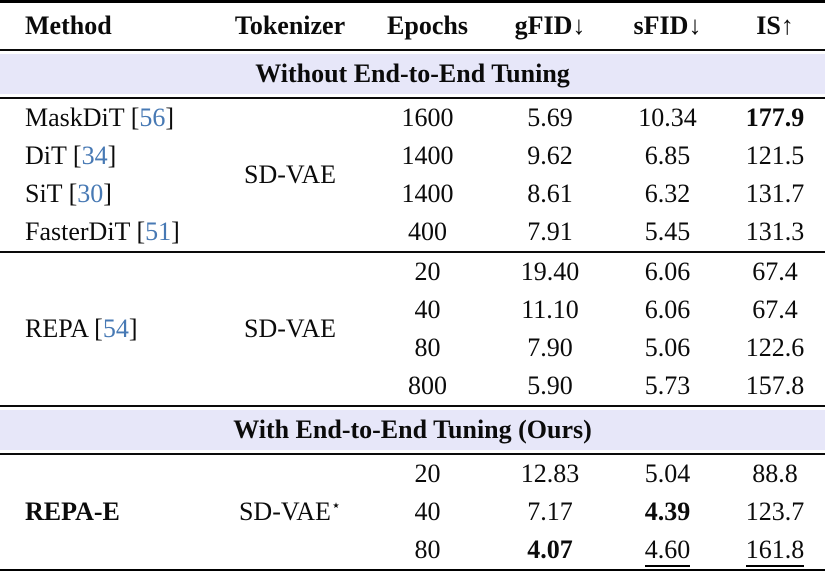  I want to click on up-arrow-icon: ↑, so click(787, 25).